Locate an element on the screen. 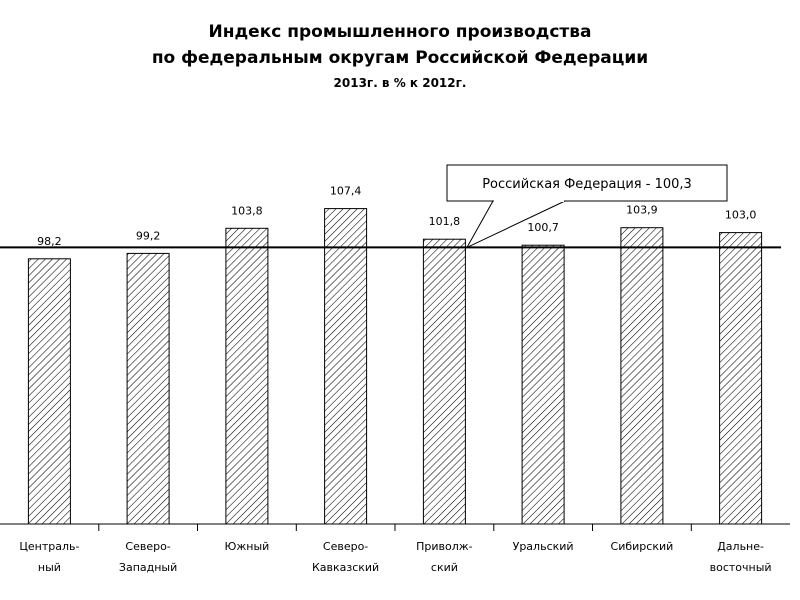  callout-label: Российская Федерация - 100,3 is located at coordinates (587, 184).